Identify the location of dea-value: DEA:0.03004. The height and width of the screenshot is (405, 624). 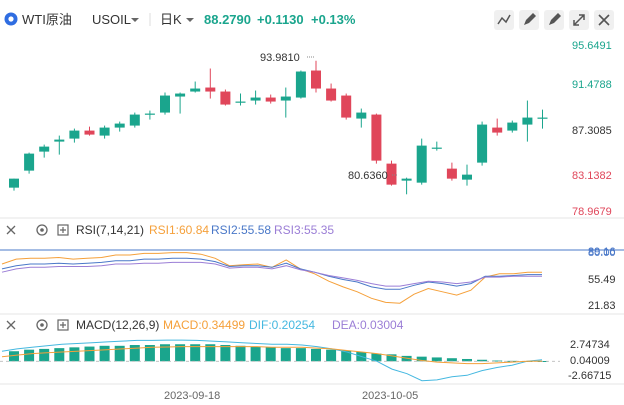
(368, 325).